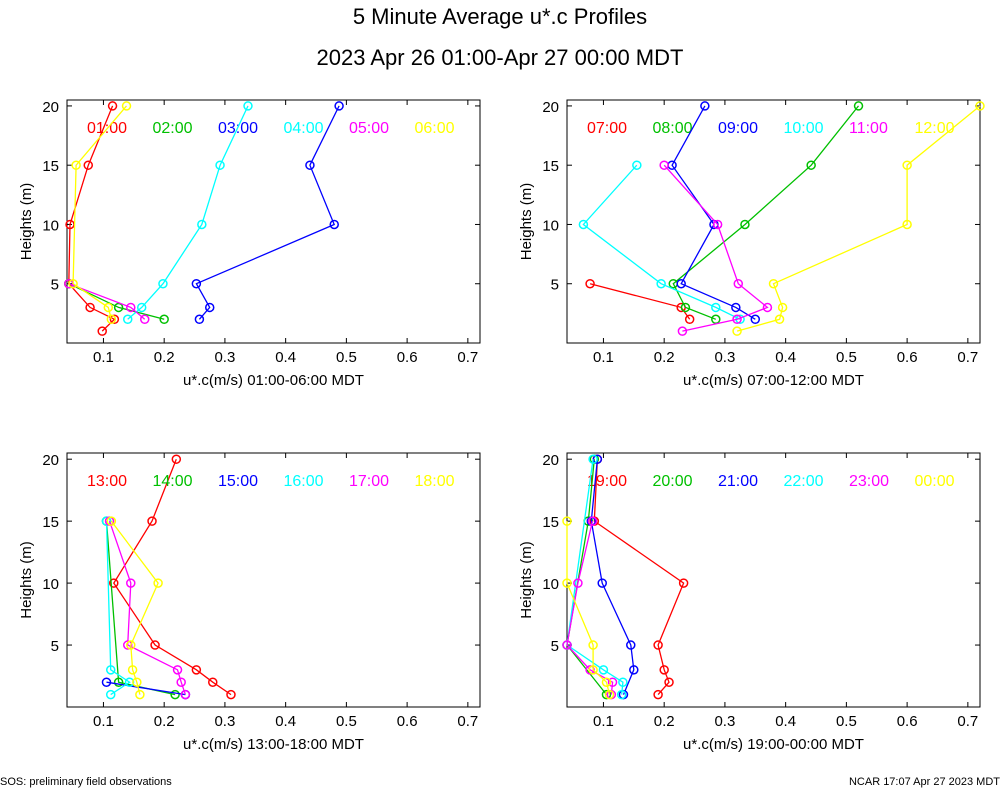  Describe the element at coordinates (273, 744) in the screenshot. I see `x-axis-label: u*.c(m/s) 13:00-18:00 MDT` at that location.